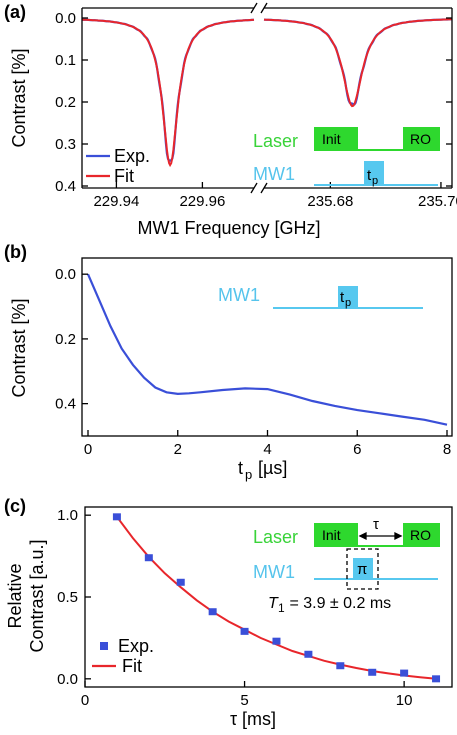 Image resolution: width=457 pixels, height=735 pixels. I want to click on x-tick-label: 2, so click(178, 449).